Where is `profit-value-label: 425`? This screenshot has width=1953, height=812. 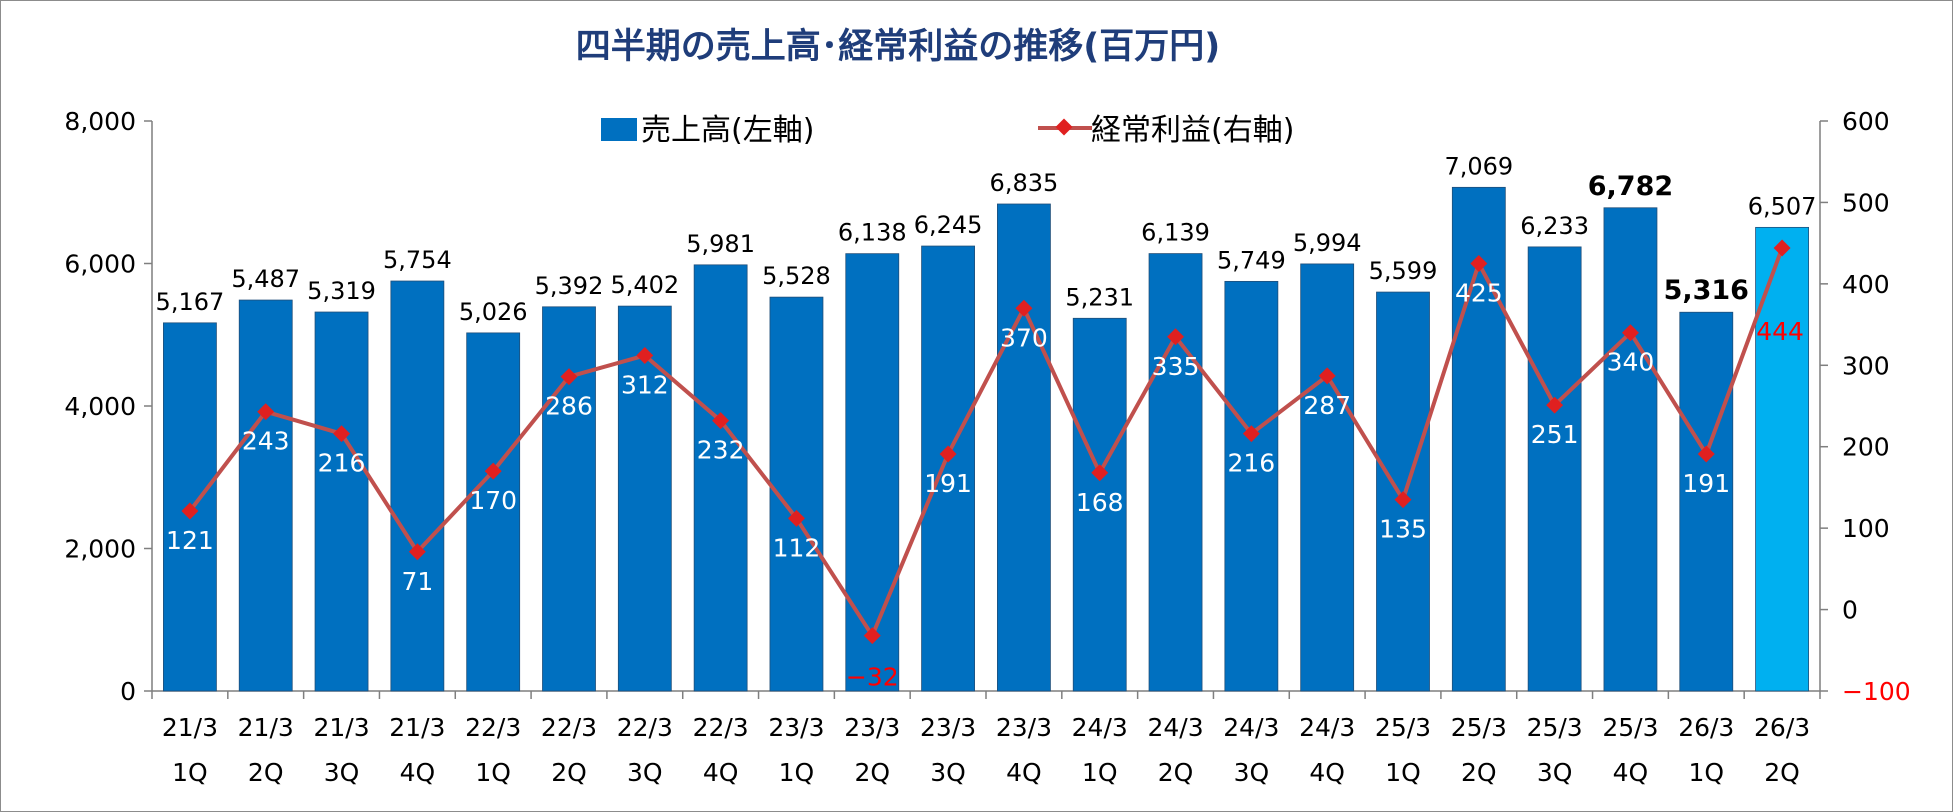 profit-value-label: 425 is located at coordinates (1479, 293).